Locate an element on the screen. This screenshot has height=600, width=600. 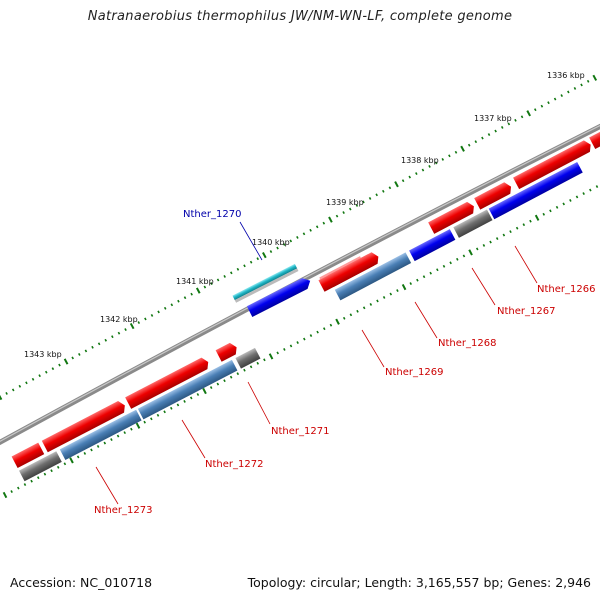
gene-label-nther-1266: Nther_1266 is located at coordinates (566, 289).